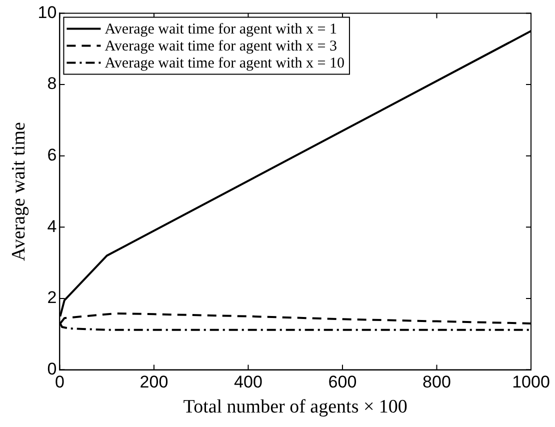 This screenshot has height=427, width=555. What do you see at coordinates (248, 382) in the screenshot?
I see `x-tick-label: 400` at bounding box center [248, 382].